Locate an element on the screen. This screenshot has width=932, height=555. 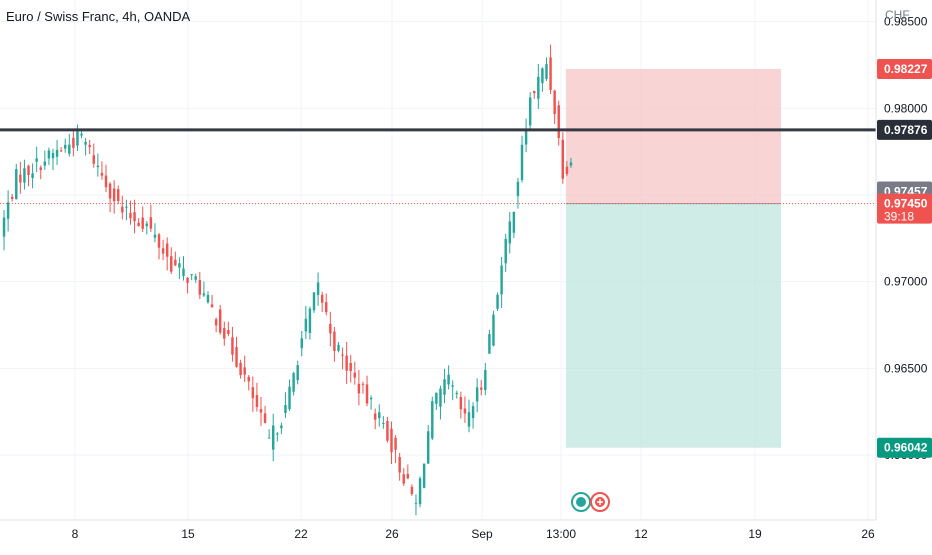
event-markers is located at coordinates (590, 502).